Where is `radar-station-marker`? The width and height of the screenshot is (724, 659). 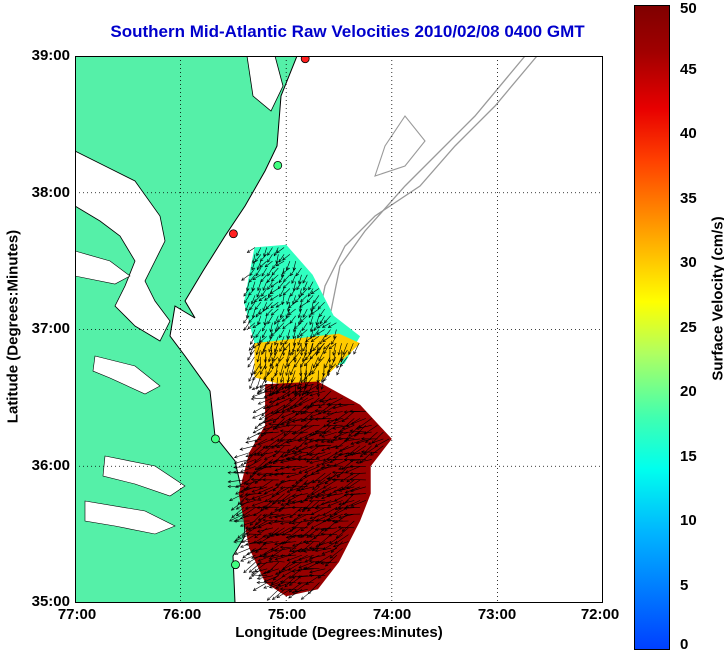 radar-station-marker is located at coordinates (215, 439).